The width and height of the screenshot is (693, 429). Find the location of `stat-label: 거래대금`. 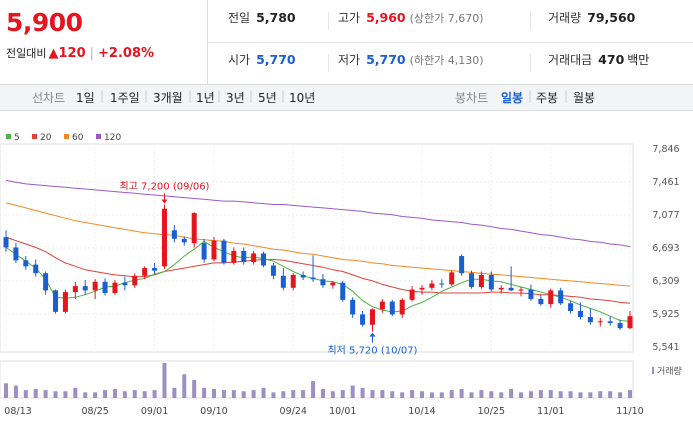

stat-label: 거래대금 is located at coordinates (570, 60).